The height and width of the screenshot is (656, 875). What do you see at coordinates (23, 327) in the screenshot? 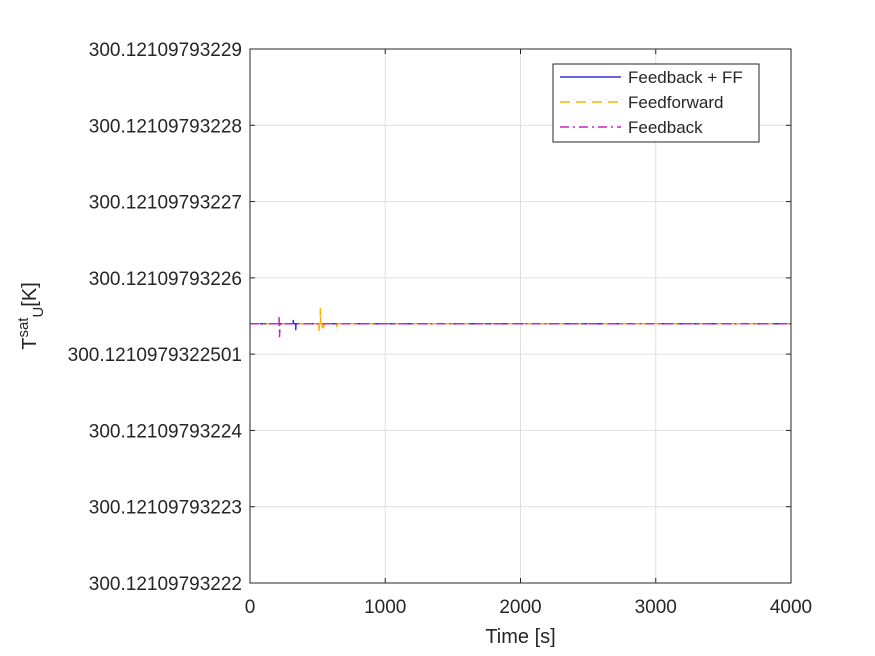
I see `y-axis-label-superscript: sat` at bounding box center [23, 327].